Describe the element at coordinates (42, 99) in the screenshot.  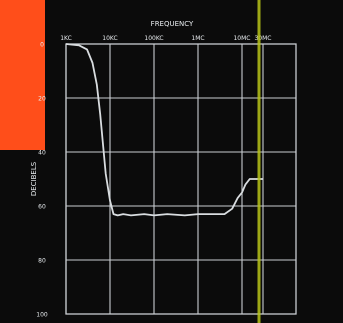
I see `y-tick-label-1: 20` at that location.